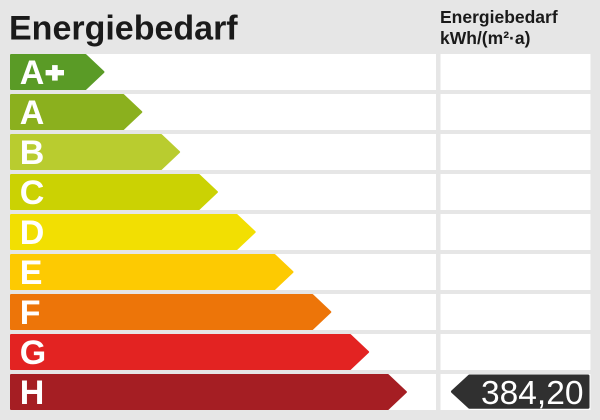 The image size is (600, 420). Describe the element at coordinates (30, 313) in the screenshot. I see `svg-text: F` at that location.